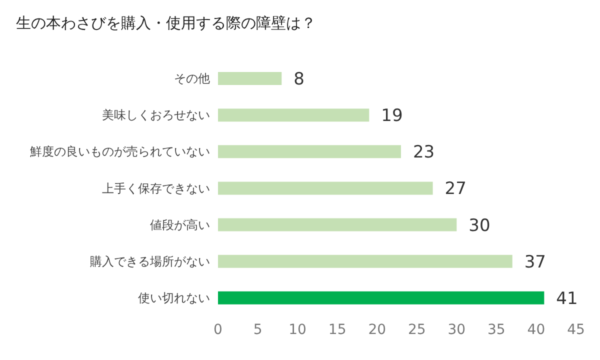  I want to click on y-tick-label: 使い切れない, so click(174, 297).